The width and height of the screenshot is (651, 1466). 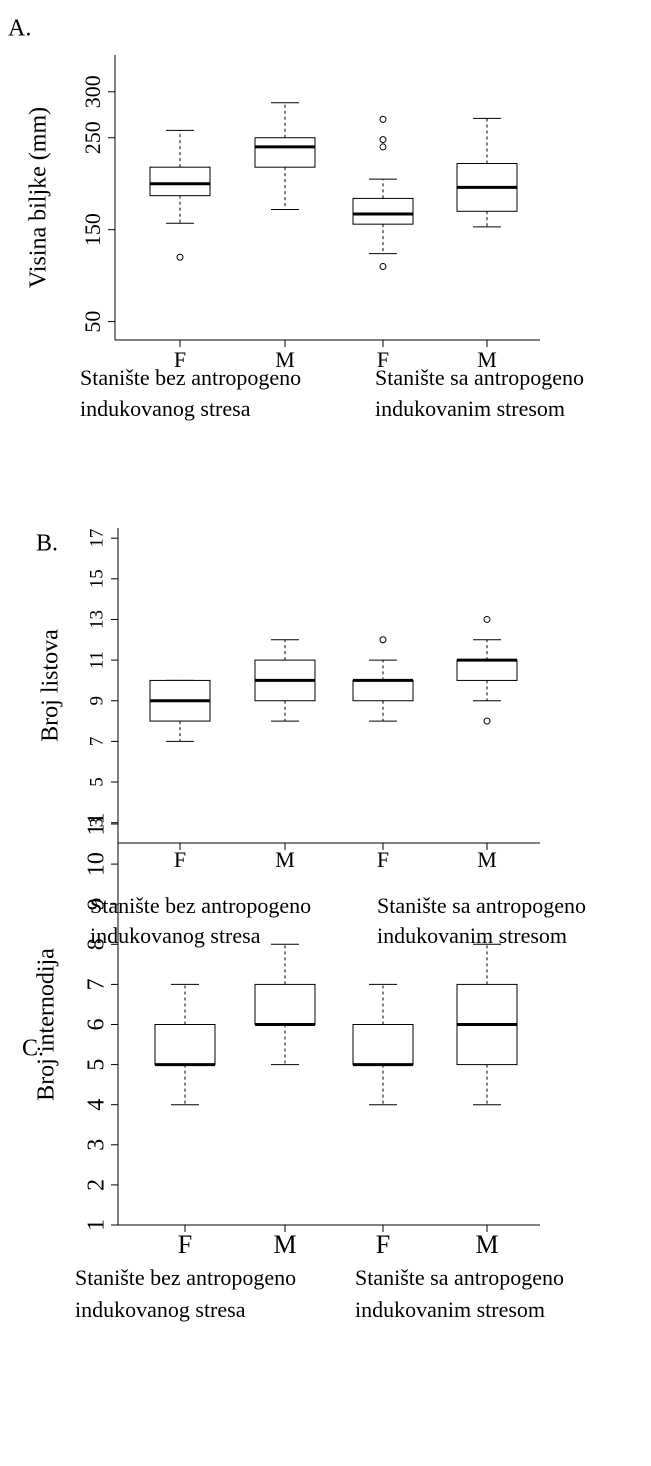 What do you see at coordinates (96, 578) in the screenshot?
I see `y-tick-label: 15` at bounding box center [96, 578].